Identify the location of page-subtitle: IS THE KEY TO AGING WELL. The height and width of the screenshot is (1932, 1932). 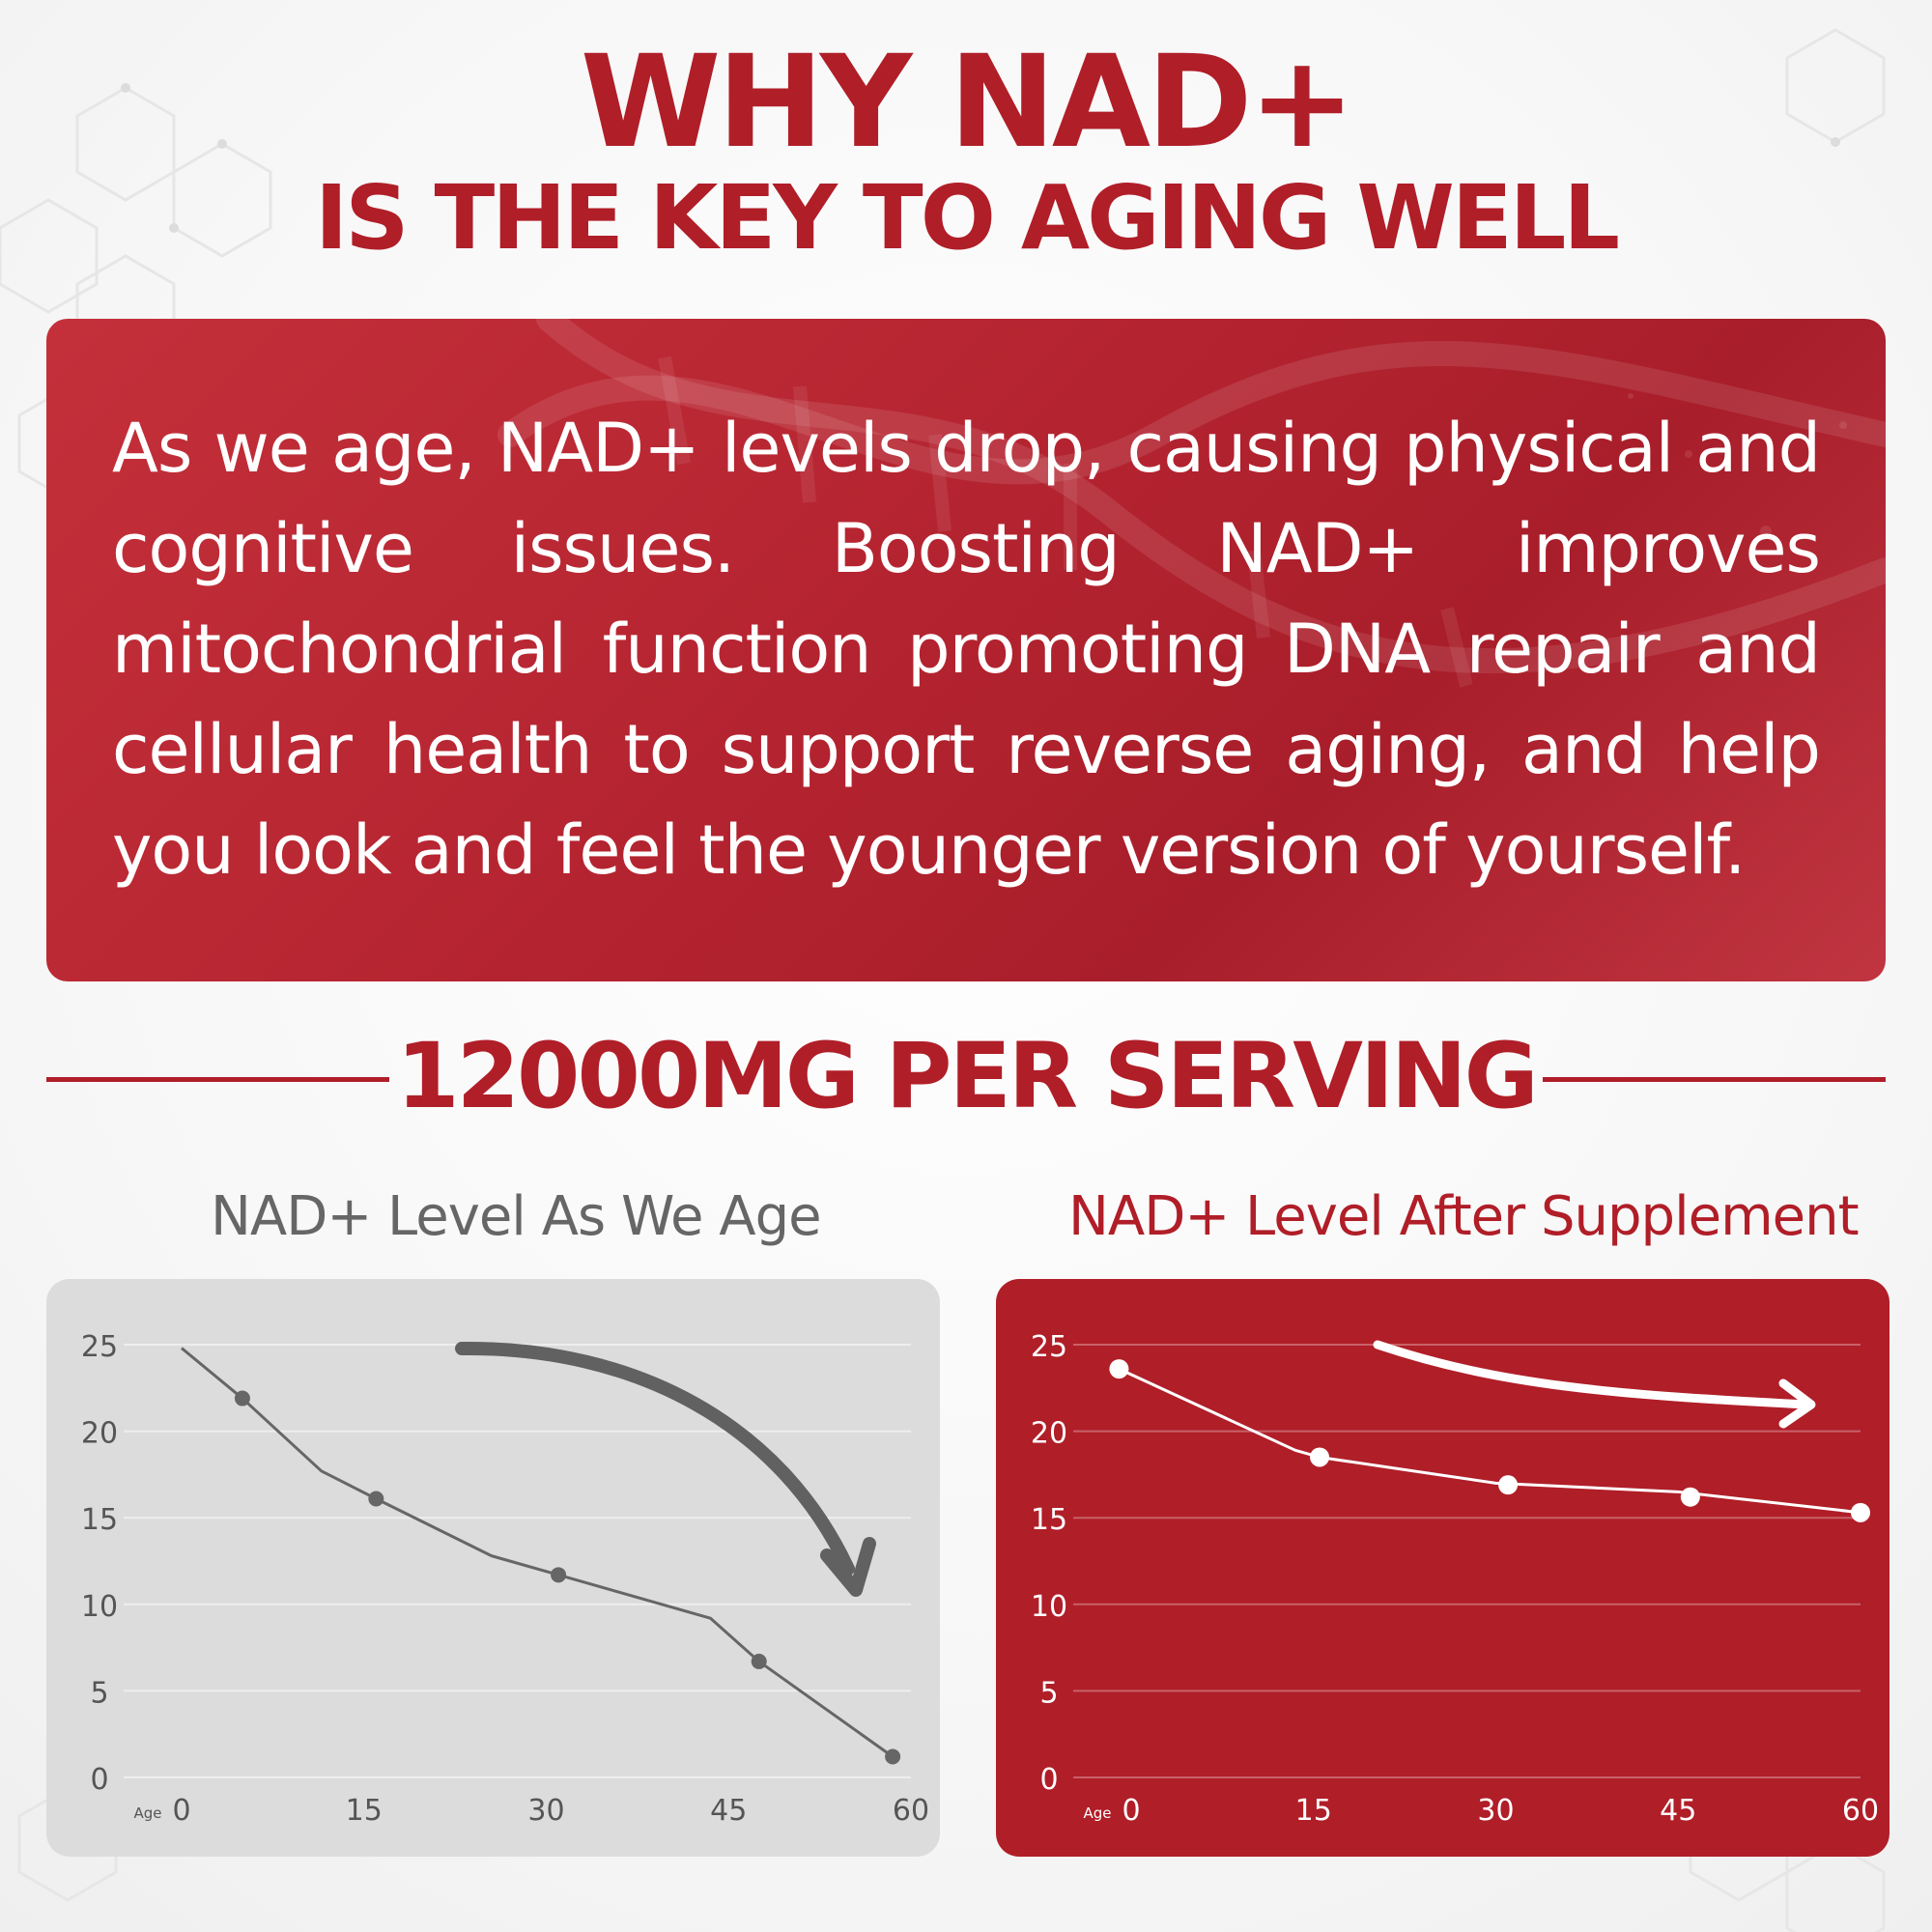
(967, 218).